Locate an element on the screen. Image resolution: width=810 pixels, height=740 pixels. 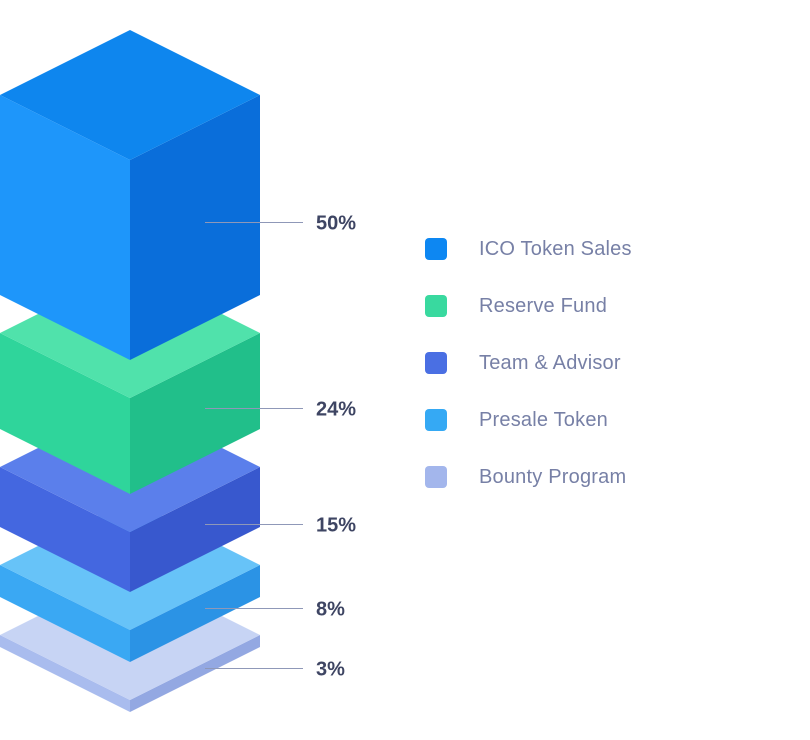
legend-item-presale-token: Presale Token is located at coordinates (528, 420).